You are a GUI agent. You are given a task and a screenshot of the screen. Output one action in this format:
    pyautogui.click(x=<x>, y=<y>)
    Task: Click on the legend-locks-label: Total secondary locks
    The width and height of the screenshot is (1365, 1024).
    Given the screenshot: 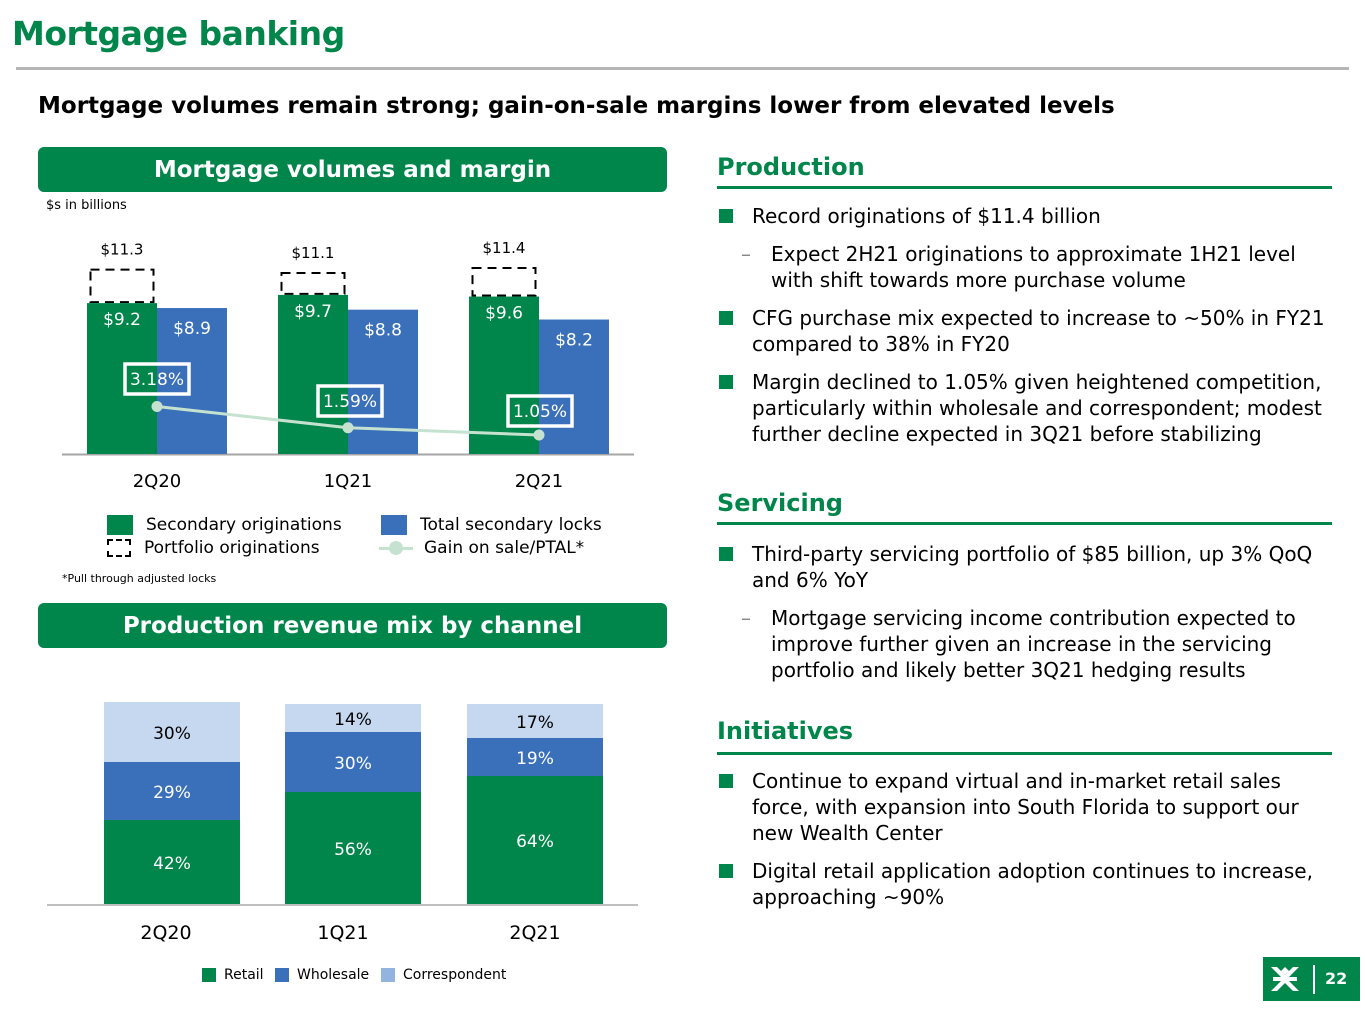 What is the action you would take?
    pyautogui.click(x=511, y=525)
    